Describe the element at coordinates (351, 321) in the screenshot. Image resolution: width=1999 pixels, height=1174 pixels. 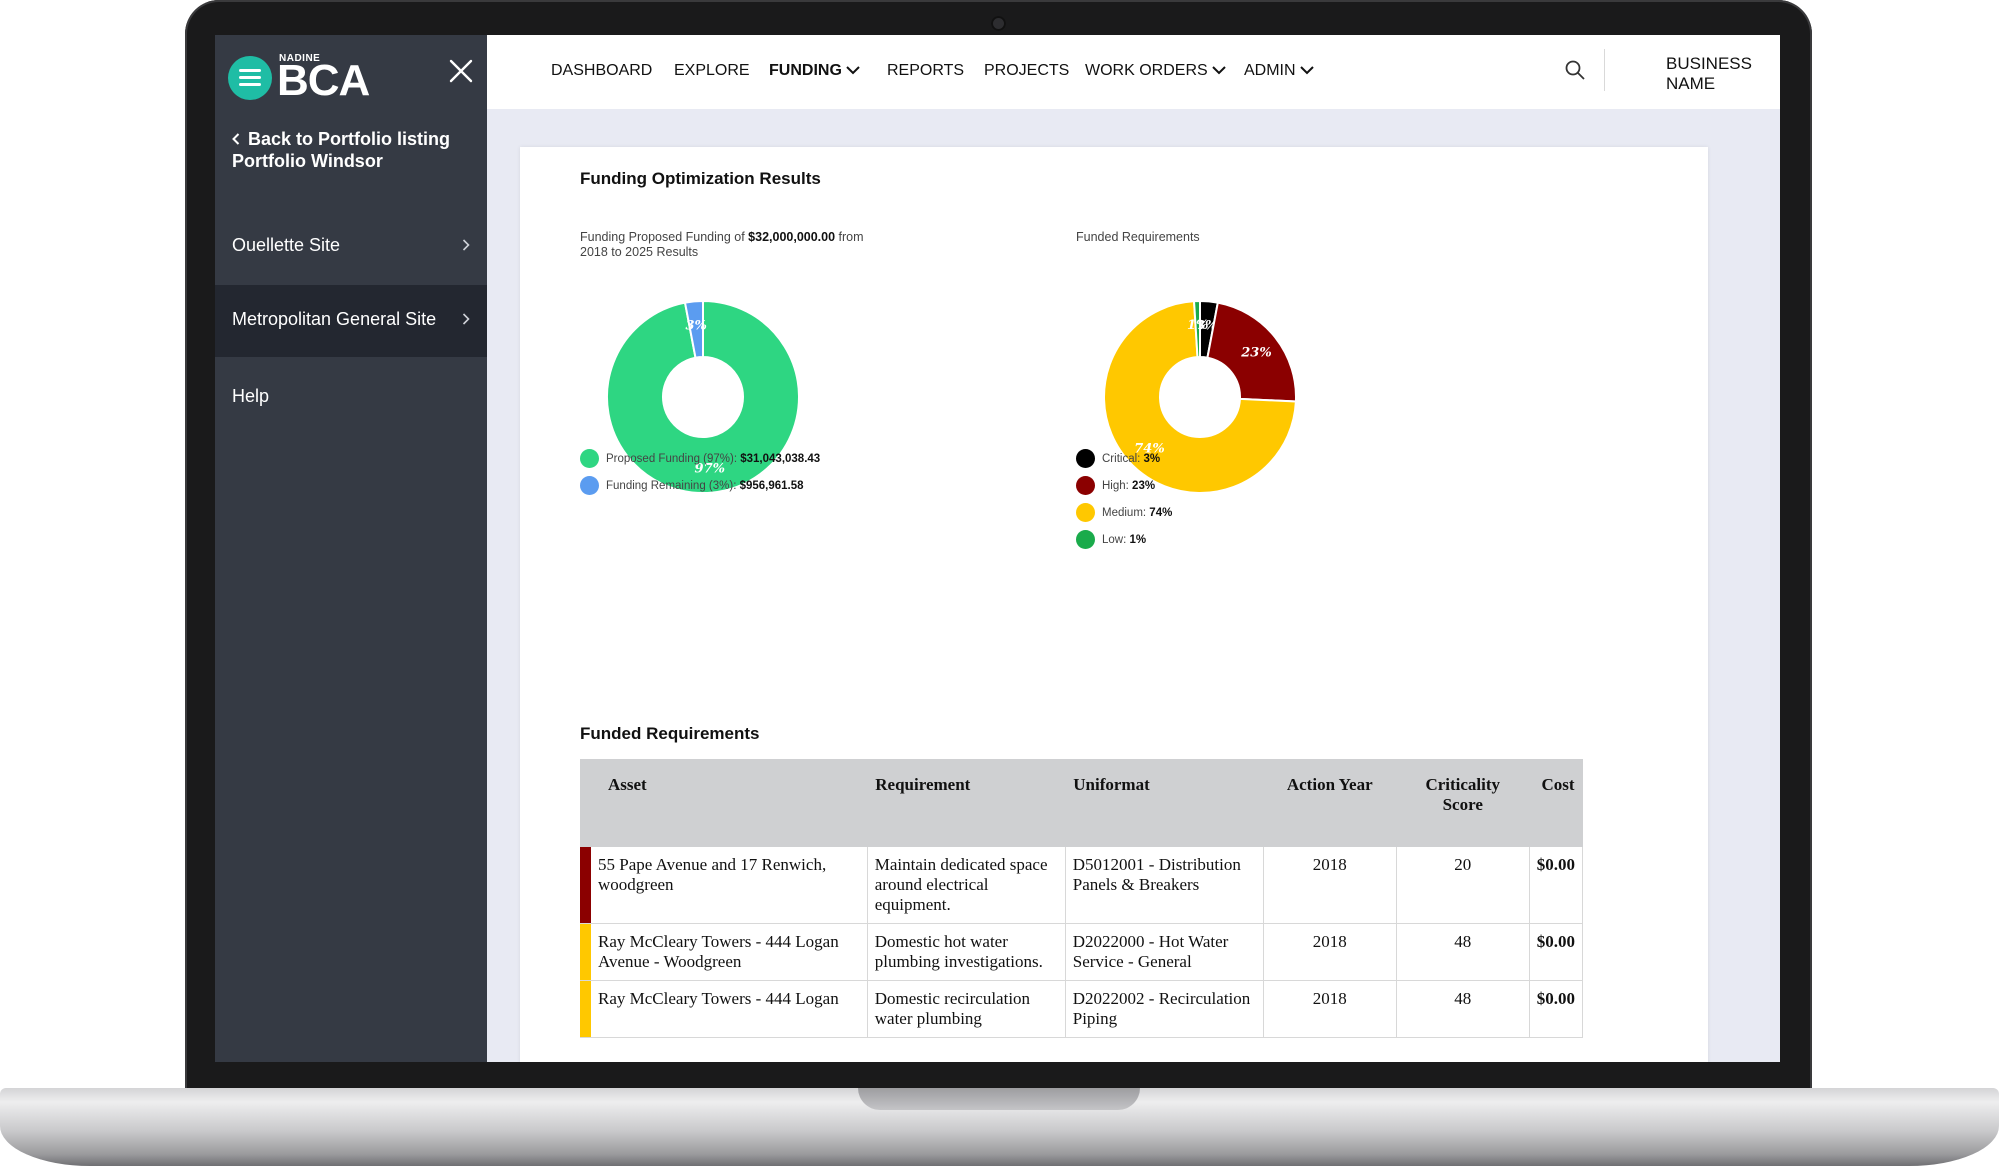
I see `sidebar-item-metropolitan-general-site: Metropolitan General Site` at that location.